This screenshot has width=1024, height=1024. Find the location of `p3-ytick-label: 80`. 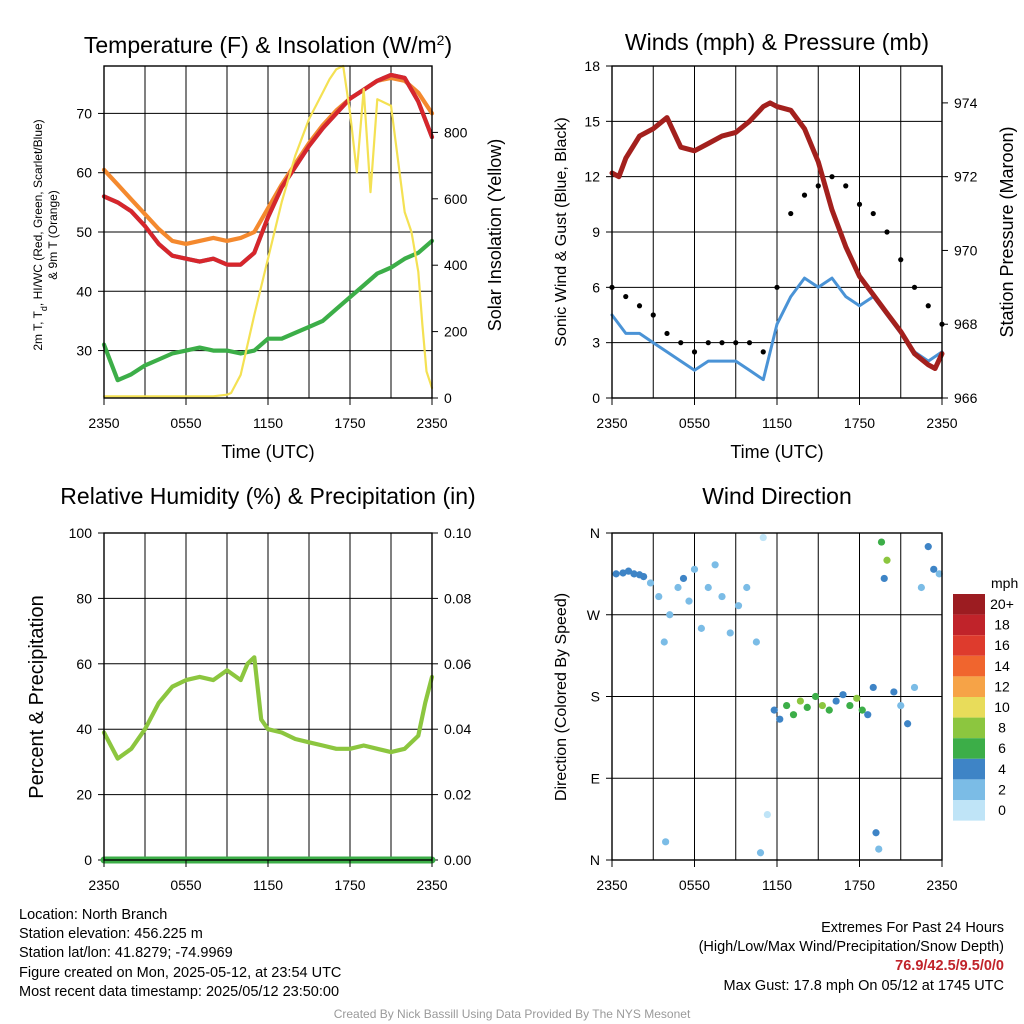

p3-ytick-label: 80 is located at coordinates (84, 598).